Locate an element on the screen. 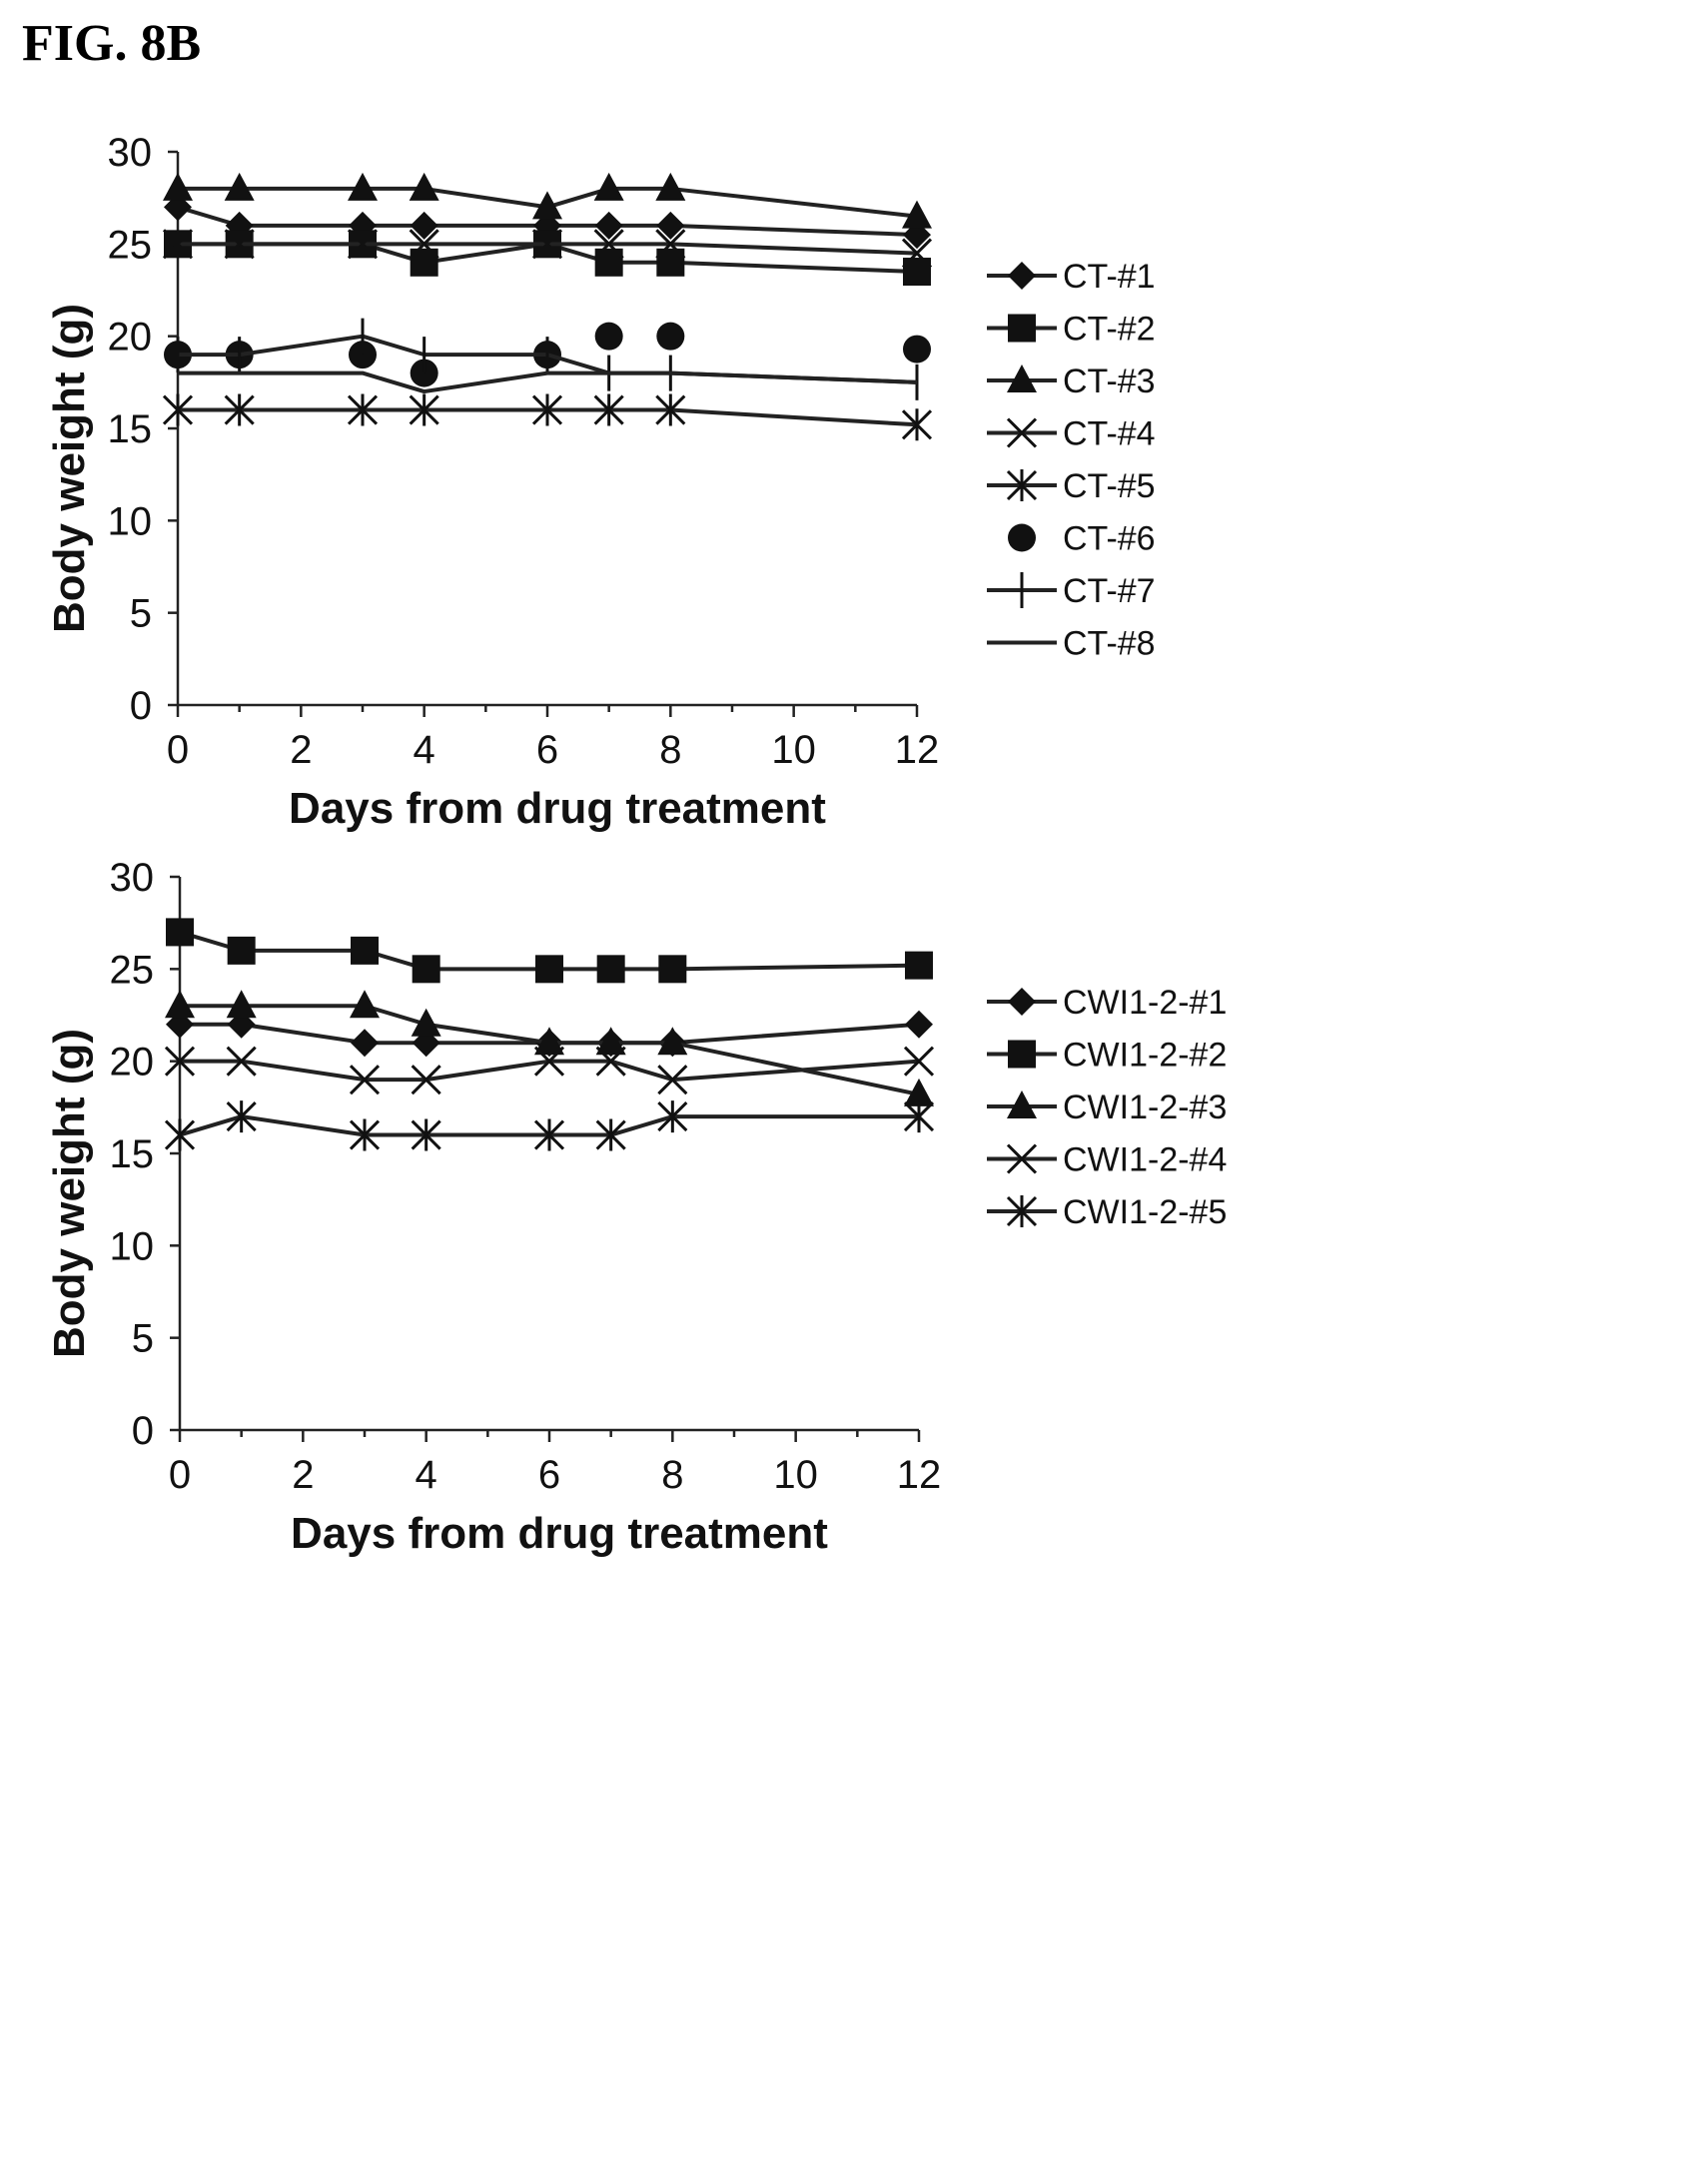 The width and height of the screenshot is (1704, 2184). legend-entry-6: CT-#6 is located at coordinates (1082, 539).